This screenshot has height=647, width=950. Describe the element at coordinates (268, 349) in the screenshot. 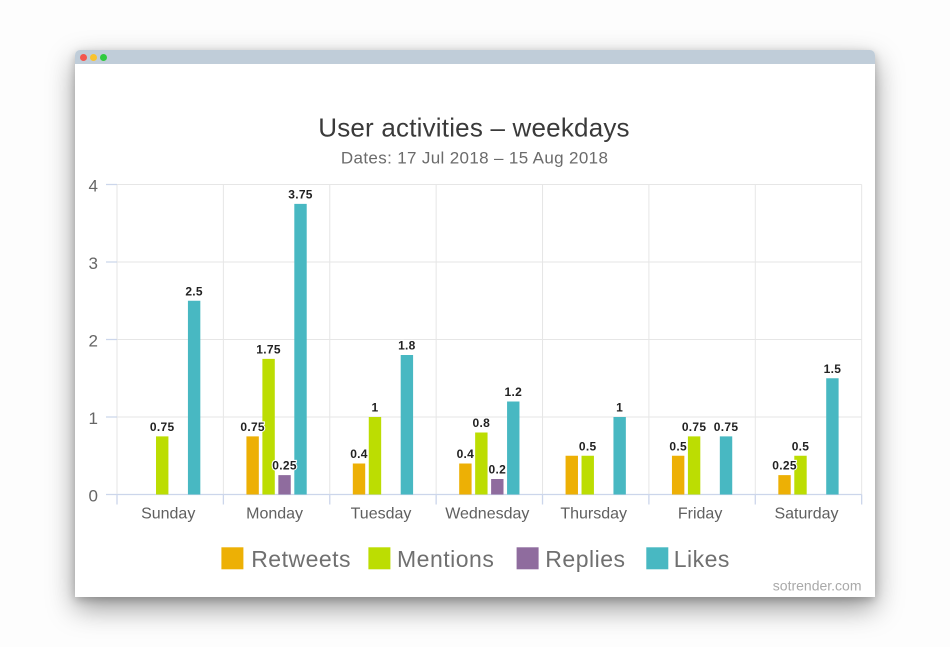

I see `svg-text: 1.75` at that location.